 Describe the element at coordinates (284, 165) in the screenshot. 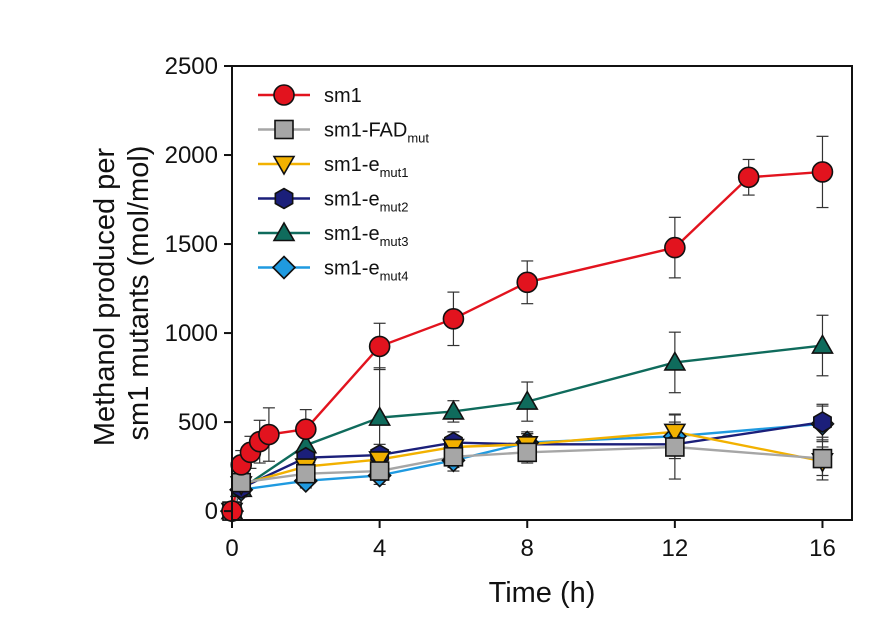

I see `legend-marker-sm1-emut1` at that location.